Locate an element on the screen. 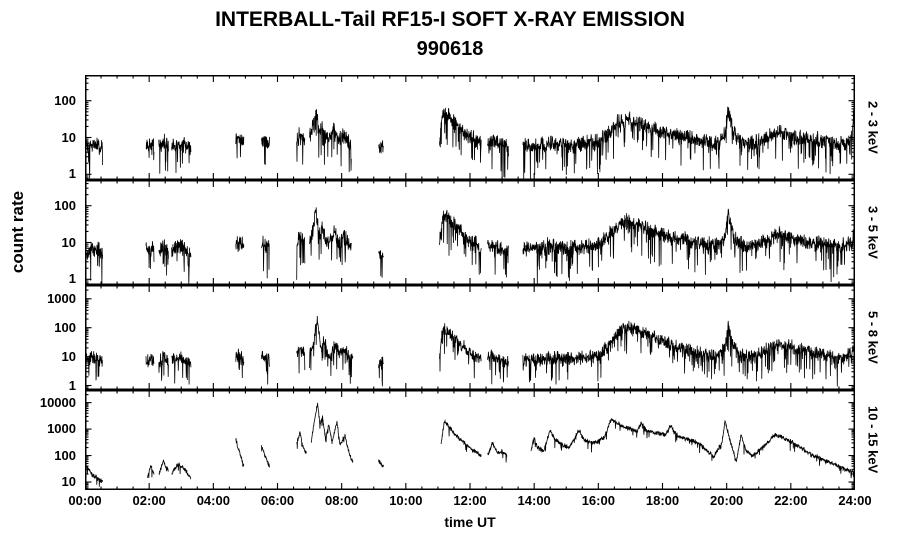  x-tick-label: 16:00 is located at coordinates (598, 500).